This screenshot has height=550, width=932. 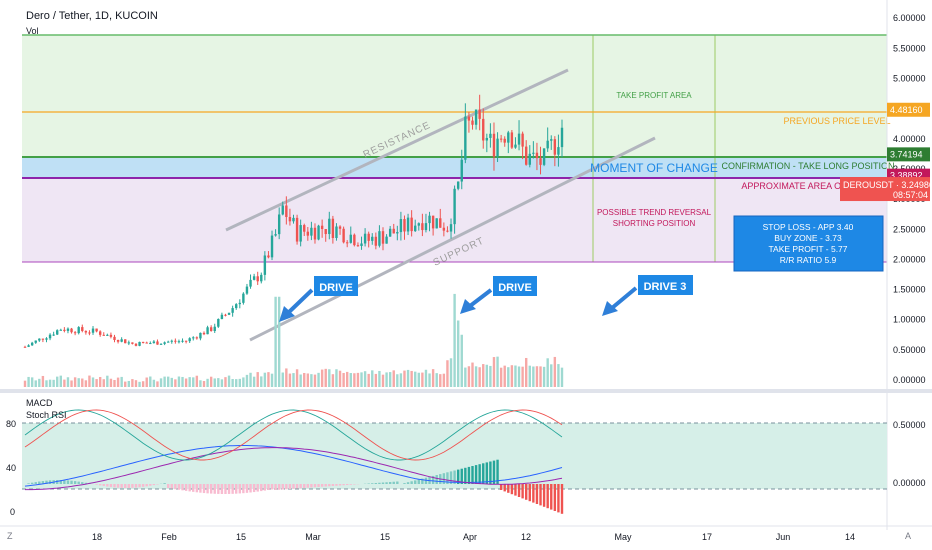 I want to click on take-profit-area-label: TAKE PROFIT AREA, so click(x=654, y=95).